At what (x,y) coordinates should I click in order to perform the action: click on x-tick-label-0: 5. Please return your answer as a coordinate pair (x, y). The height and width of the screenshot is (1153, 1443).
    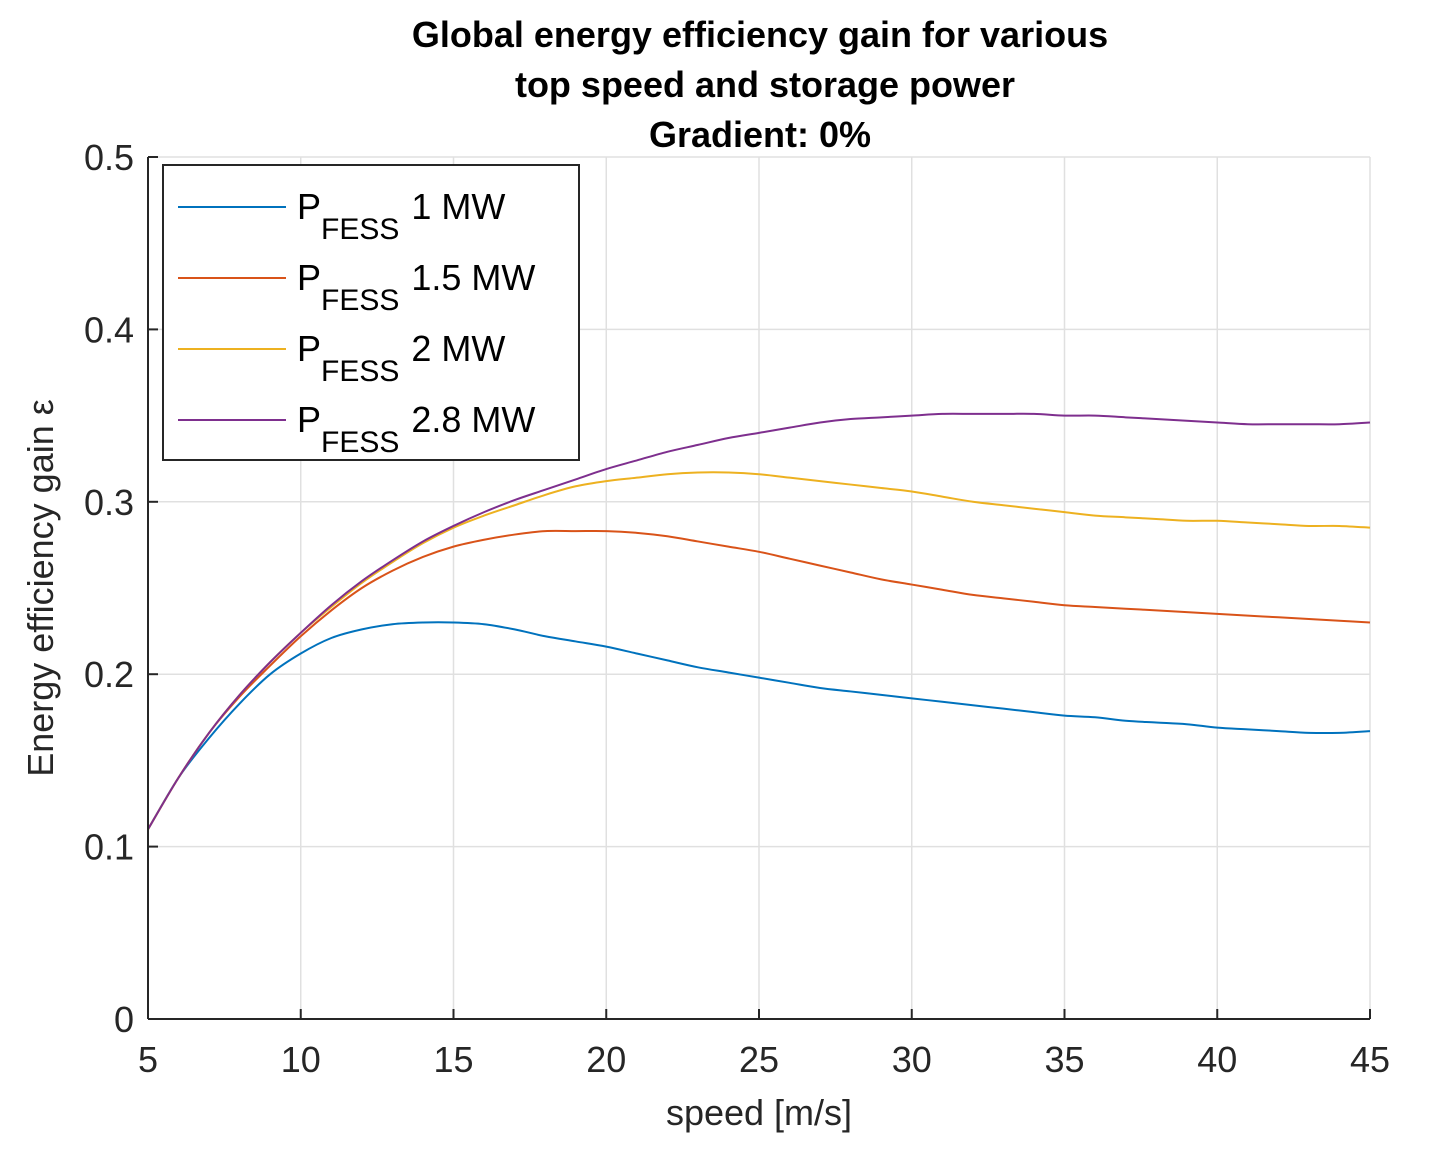
    Looking at the image, I should click on (148, 1059).